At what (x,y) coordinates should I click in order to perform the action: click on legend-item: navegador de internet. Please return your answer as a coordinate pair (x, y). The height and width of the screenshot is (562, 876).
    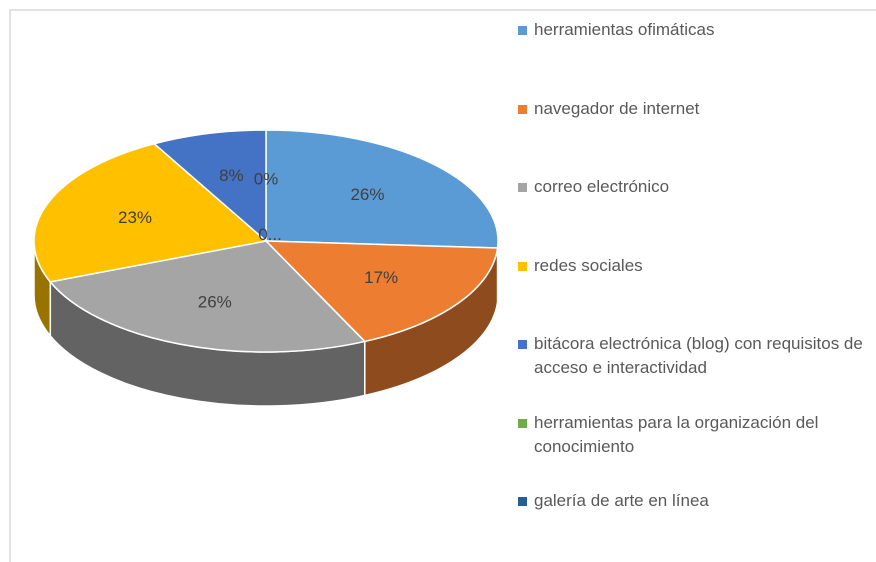
    Looking at the image, I should click on (694, 109).